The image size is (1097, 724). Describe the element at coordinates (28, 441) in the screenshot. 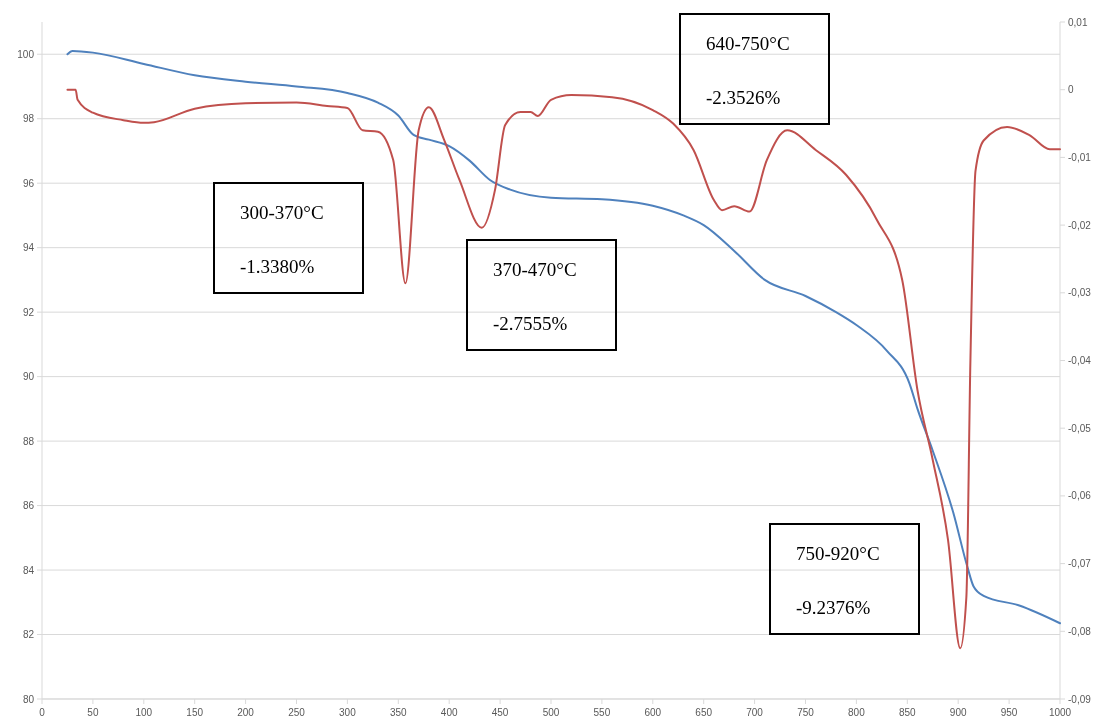

I see `y-tick-label: 88` at that location.